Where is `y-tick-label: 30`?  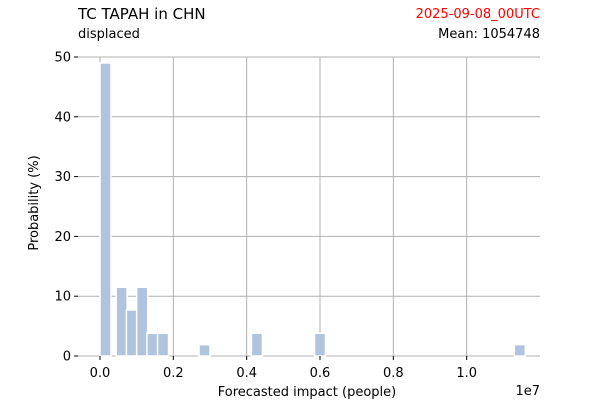 y-tick-label: 30 is located at coordinates (62, 177).